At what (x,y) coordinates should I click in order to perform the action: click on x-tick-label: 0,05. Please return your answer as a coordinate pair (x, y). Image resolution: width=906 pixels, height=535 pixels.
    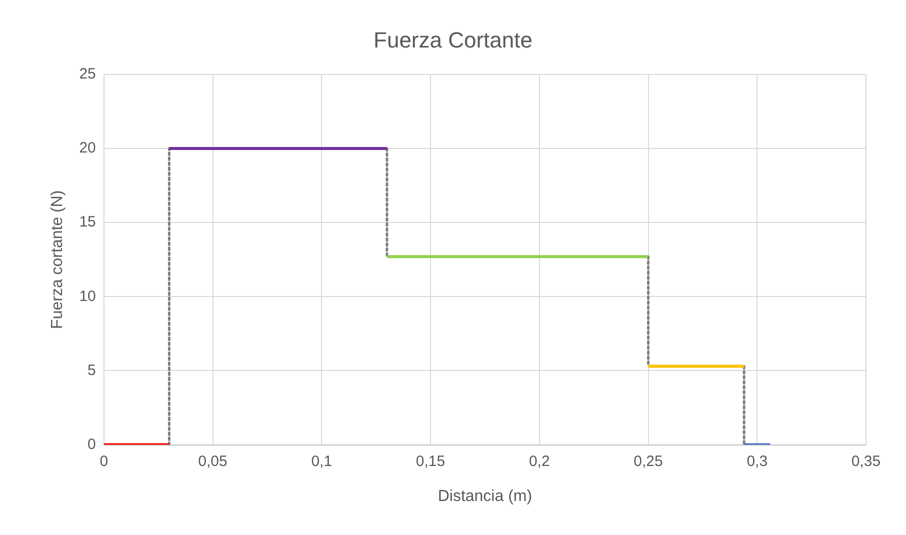
    Looking at the image, I should click on (213, 461).